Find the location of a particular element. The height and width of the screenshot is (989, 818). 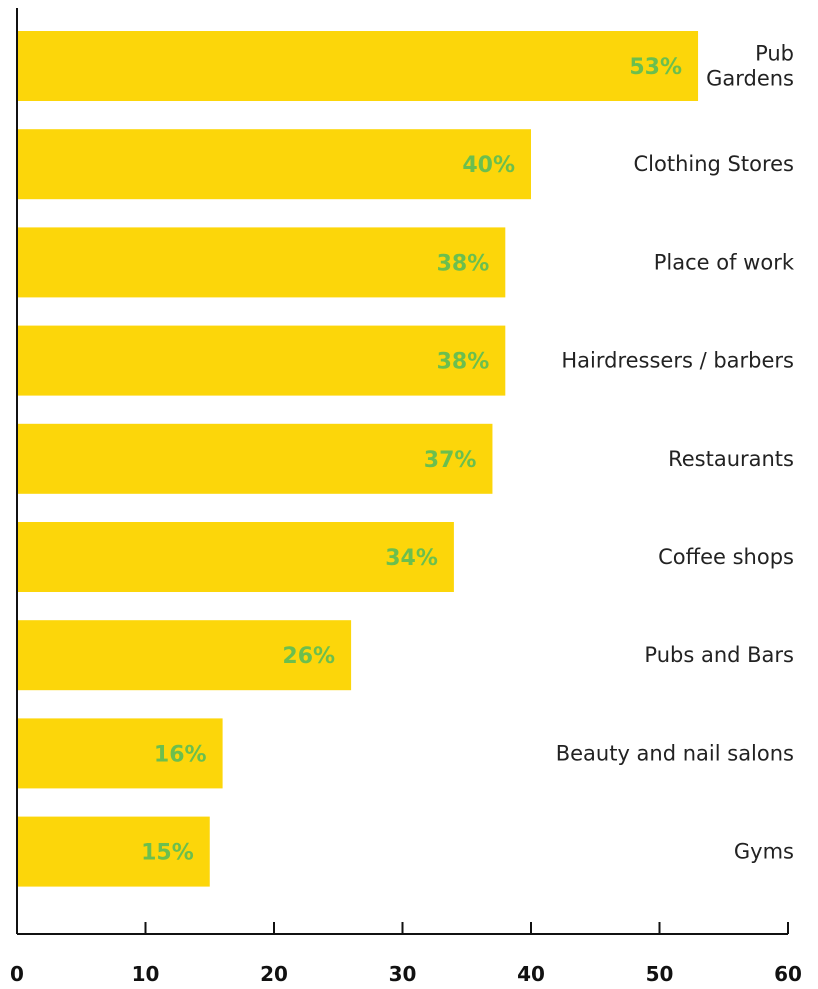

category-label-4: Restaurants is located at coordinates (731, 459).